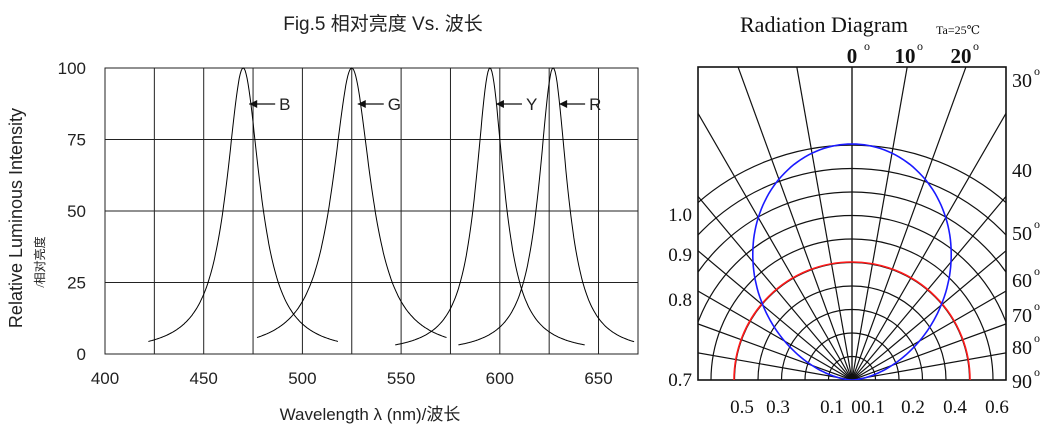 The height and width of the screenshot is (433, 1049). Describe the element at coordinates (394, 104) in the screenshot. I see `legend-label-G: G` at that location.